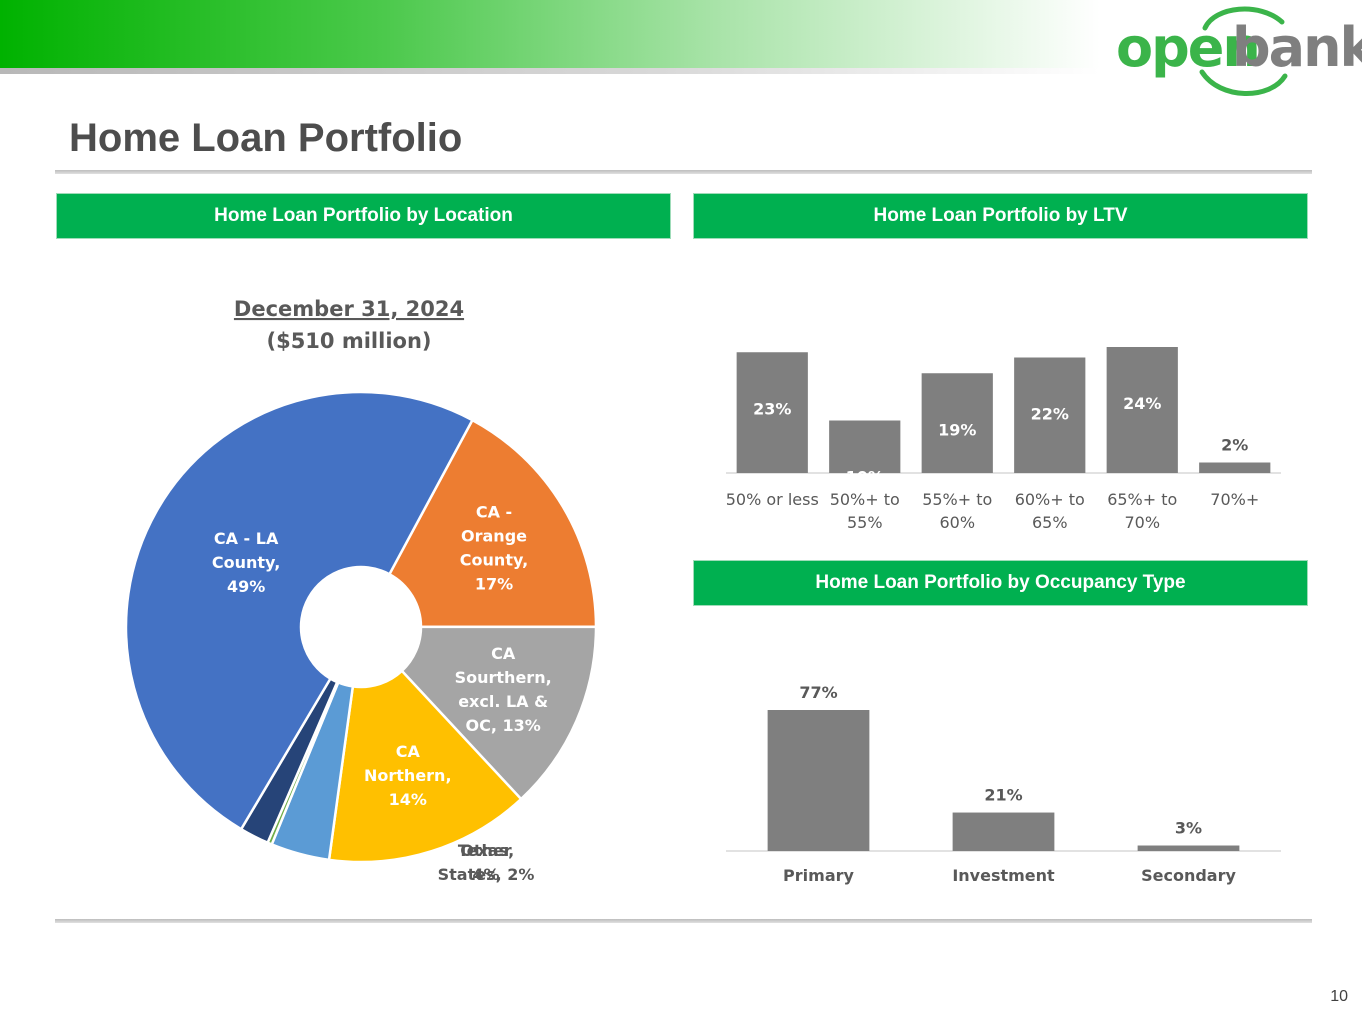  What do you see at coordinates (957, 511) in the screenshot?
I see `bar-category-label: 55%+ to 60%` at bounding box center [957, 511].